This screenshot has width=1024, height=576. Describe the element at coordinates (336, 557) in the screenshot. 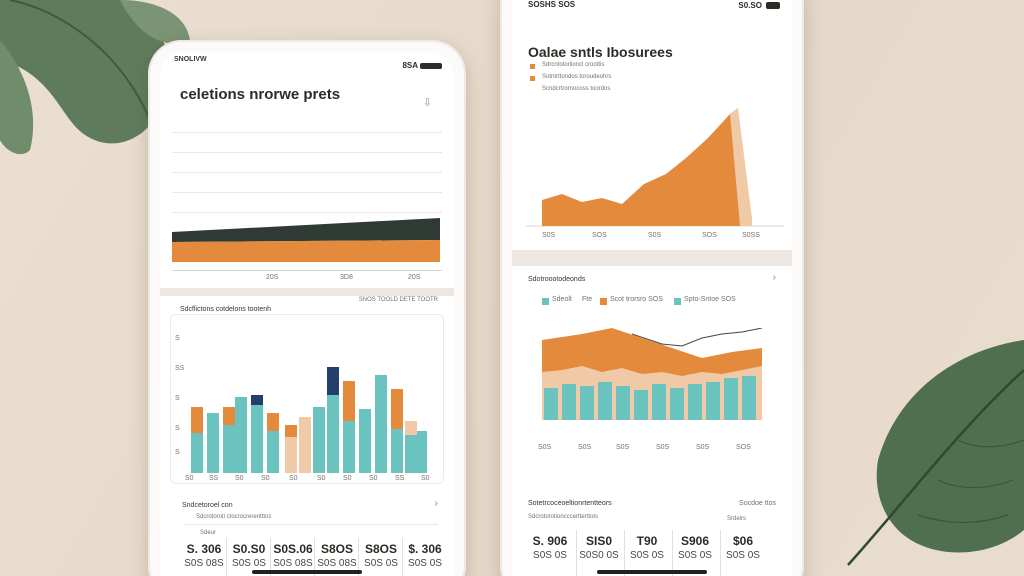

I see `stat-cell: S8OS S0S 08S` at that location.